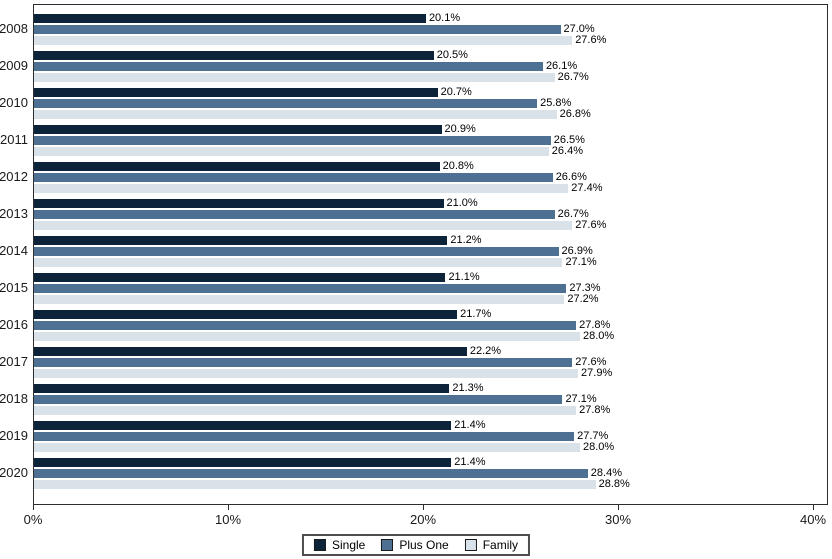 Image resolution: width=832 pixels, height=559 pixels. What do you see at coordinates (618, 519) in the screenshot?
I see `x-tick-label: 30%` at bounding box center [618, 519].